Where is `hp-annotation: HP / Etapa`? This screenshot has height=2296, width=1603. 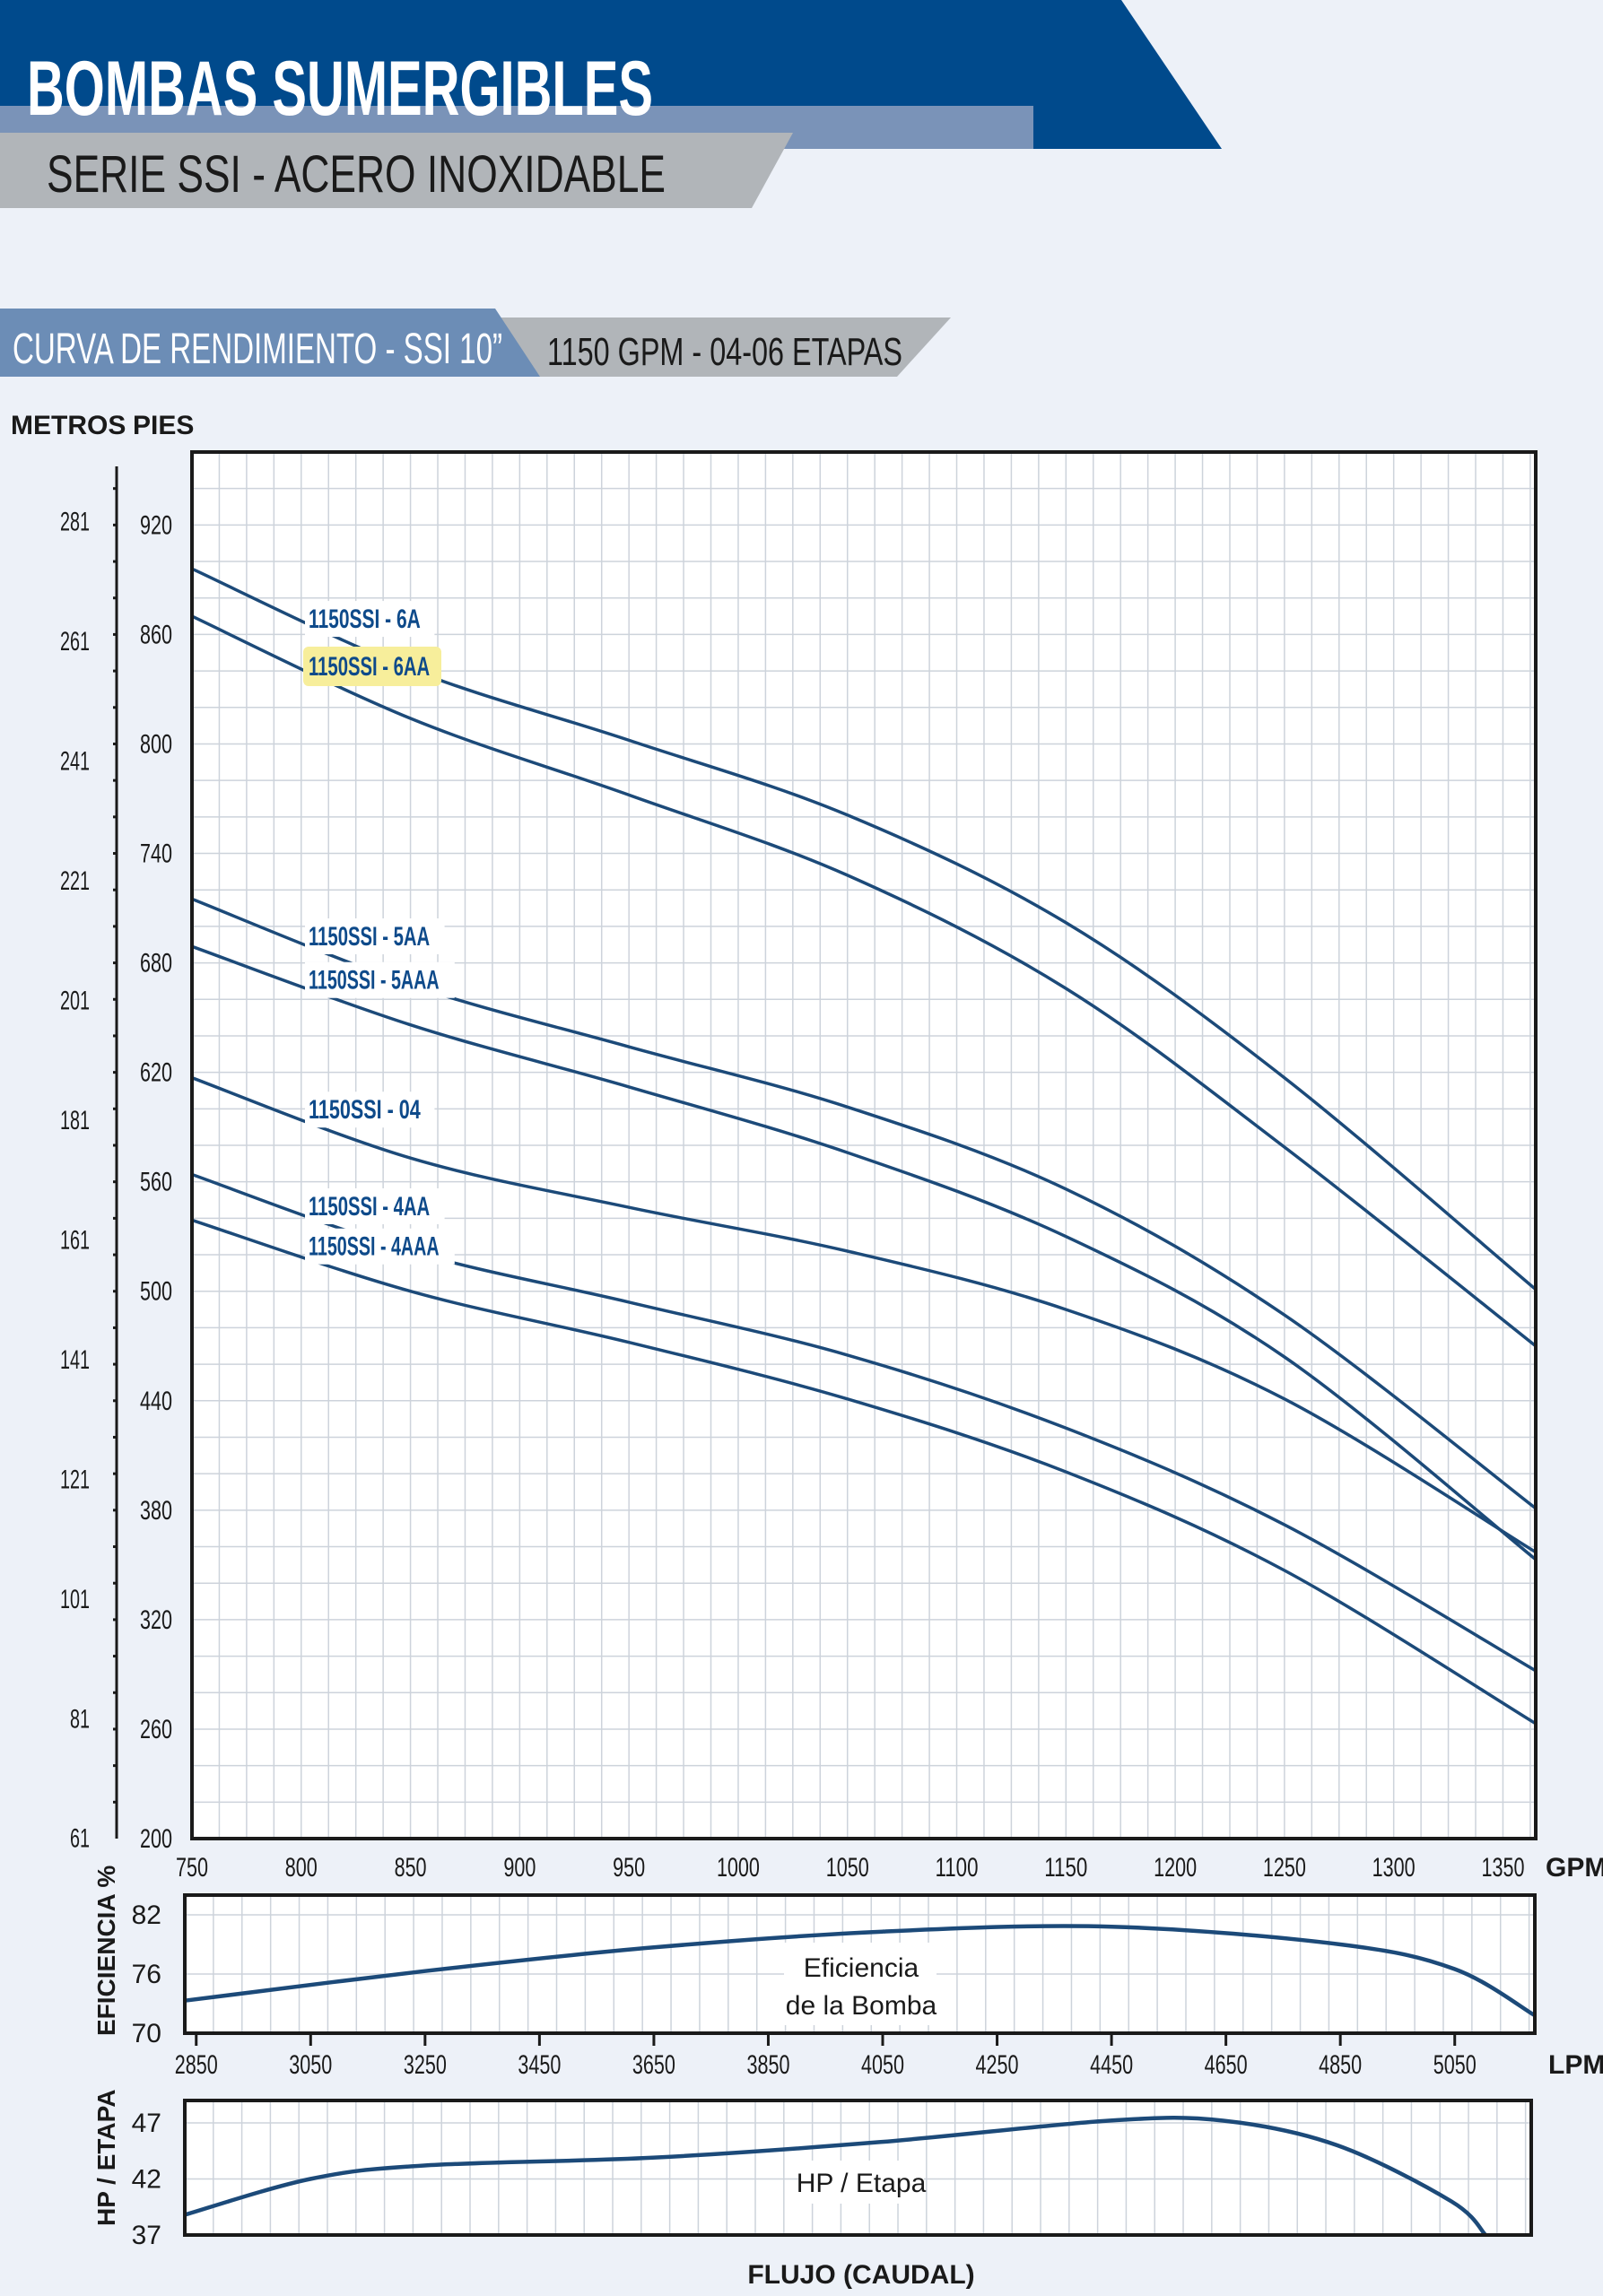 hp-annotation: HP / Etapa is located at coordinates (862, 2183).